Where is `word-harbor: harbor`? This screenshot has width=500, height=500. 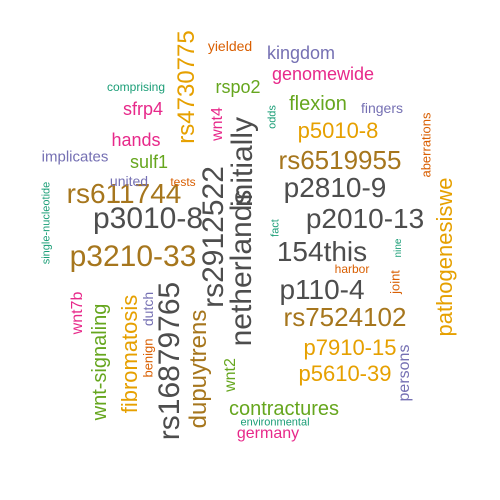 word-harbor: harbor is located at coordinates (352, 269).